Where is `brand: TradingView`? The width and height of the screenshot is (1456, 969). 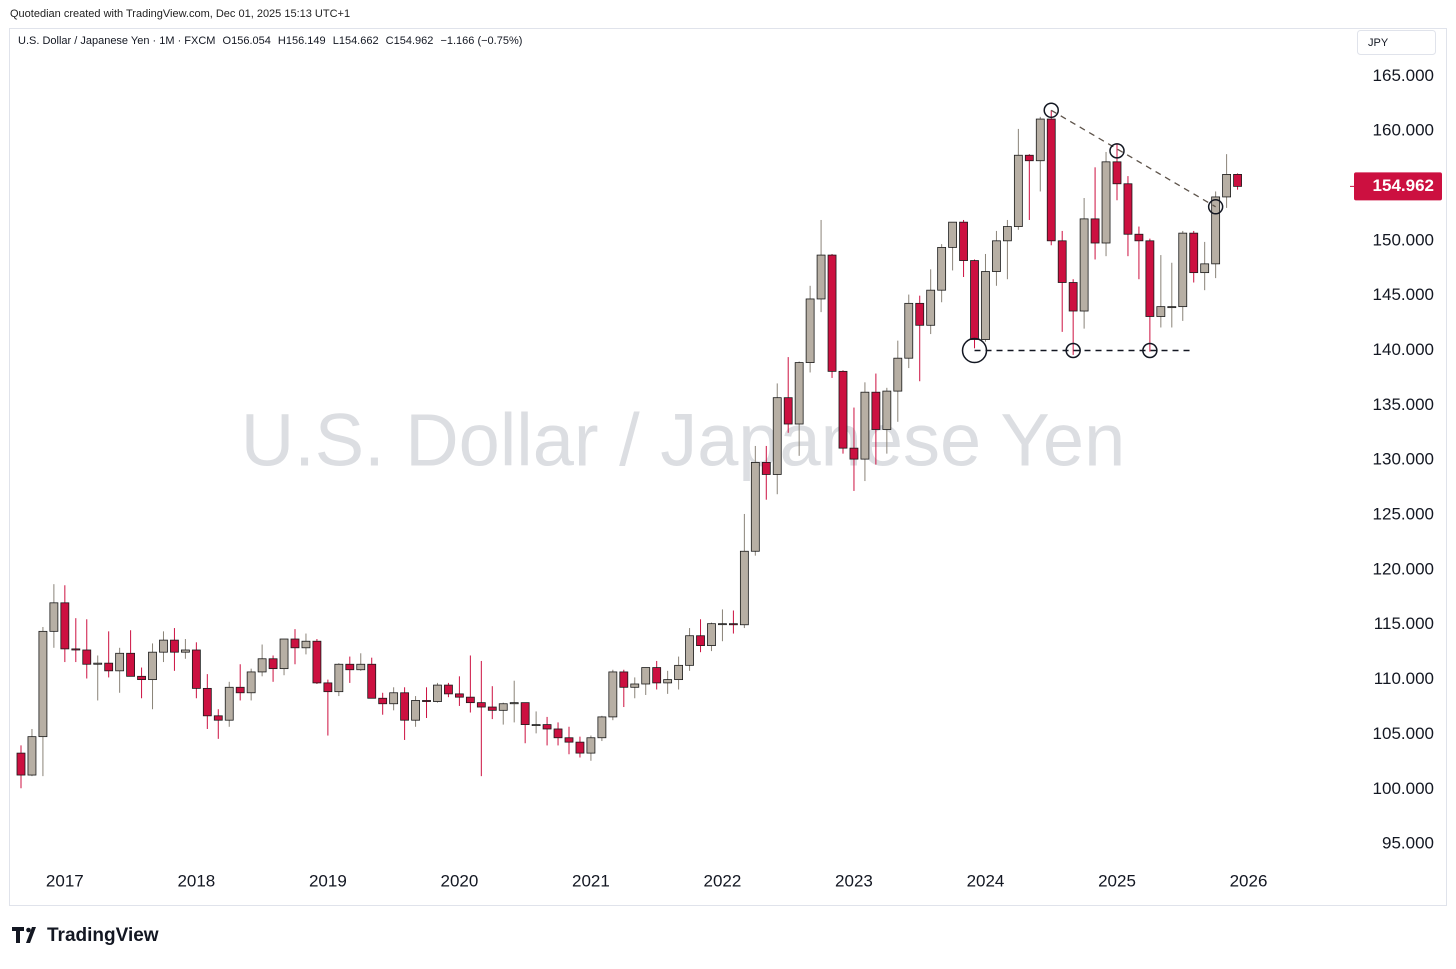
brand: TradingView is located at coordinates (103, 935).